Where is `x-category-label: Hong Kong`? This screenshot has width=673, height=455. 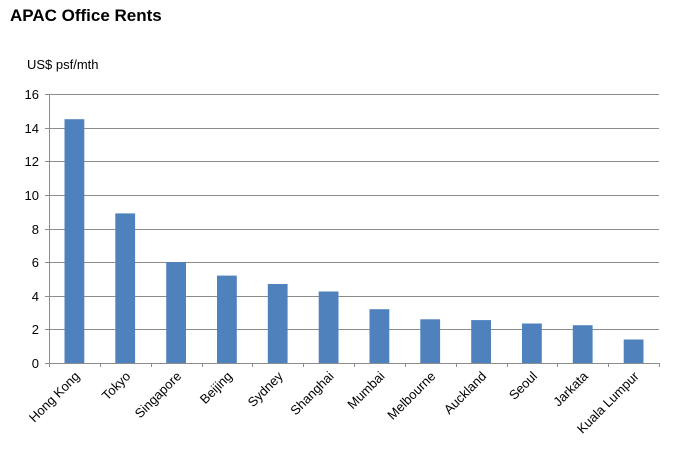
x-category-label: Hong Kong is located at coordinates (54, 397).